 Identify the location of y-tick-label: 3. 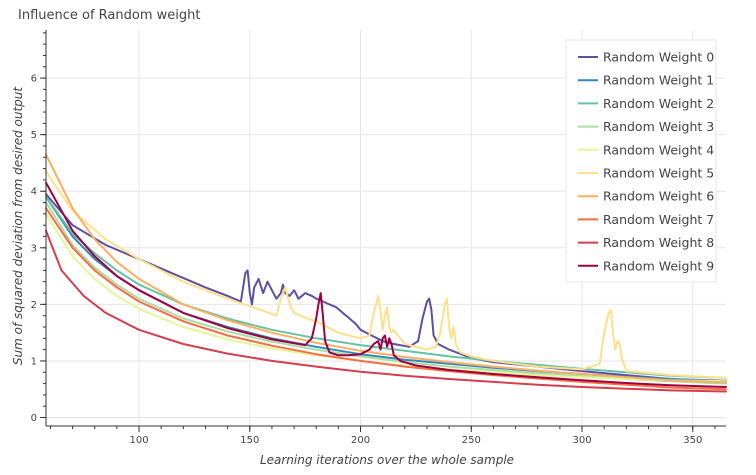
(34, 248).